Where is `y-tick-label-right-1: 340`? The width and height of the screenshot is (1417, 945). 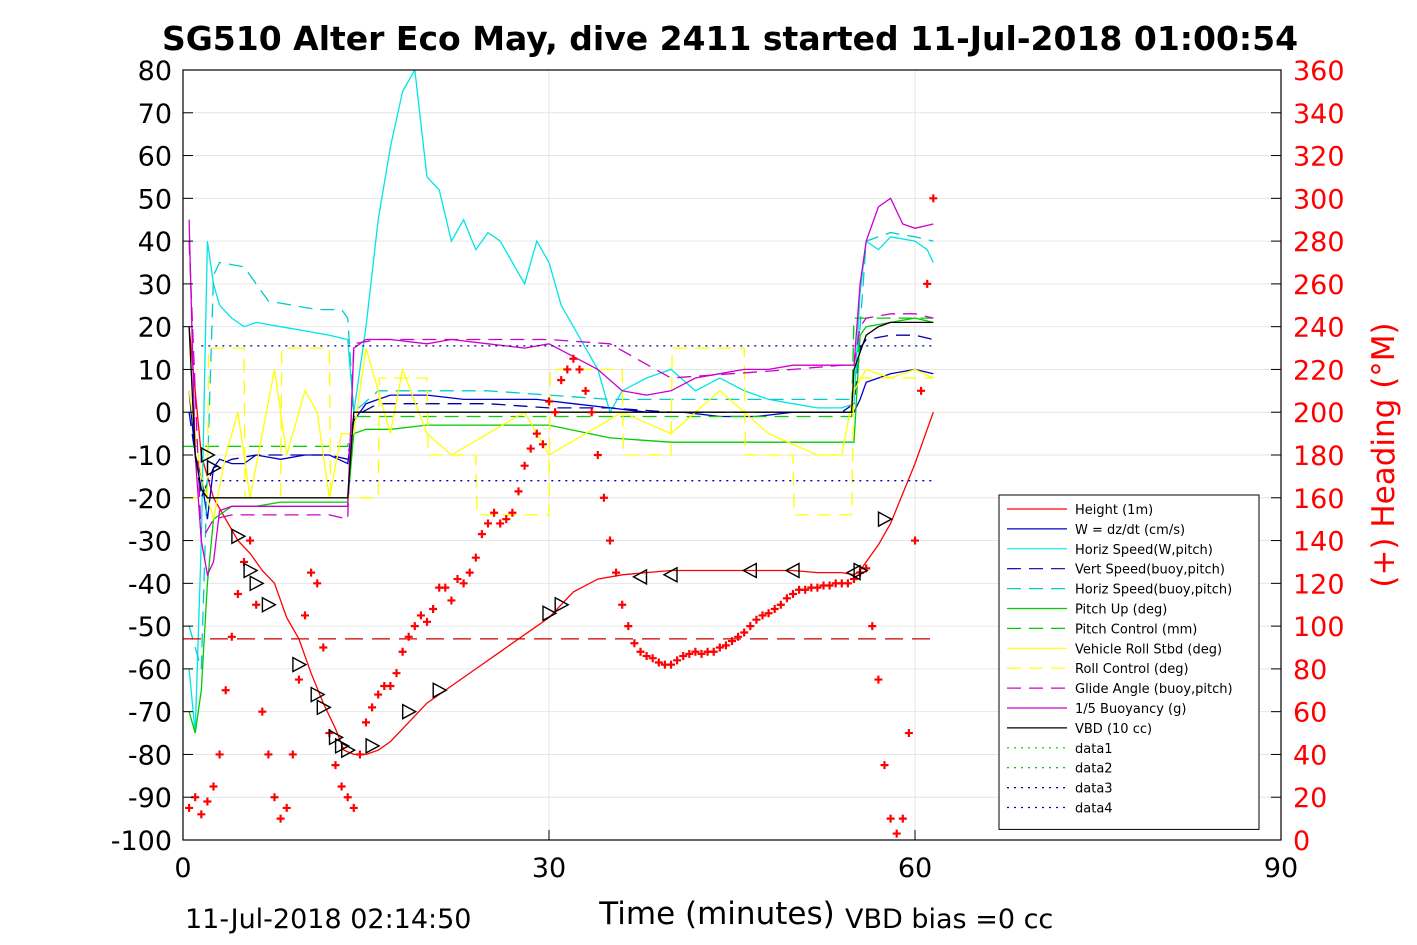 y-tick-label-right-1: 340 is located at coordinates (1319, 114).